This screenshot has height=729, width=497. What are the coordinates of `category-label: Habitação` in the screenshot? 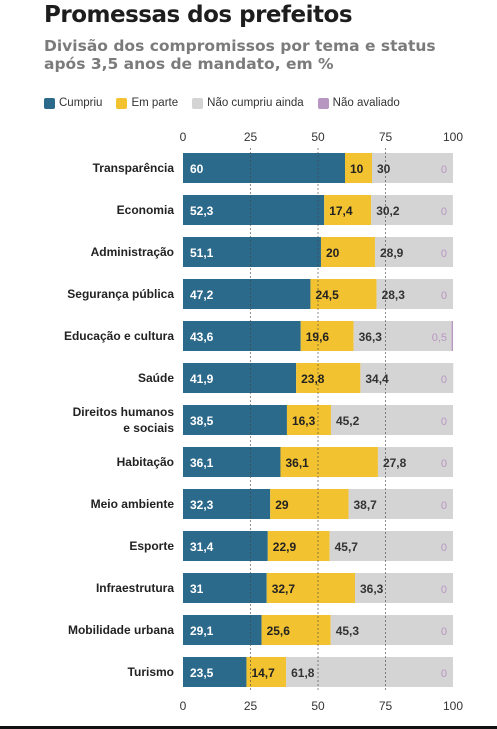 It's located at (145, 462).